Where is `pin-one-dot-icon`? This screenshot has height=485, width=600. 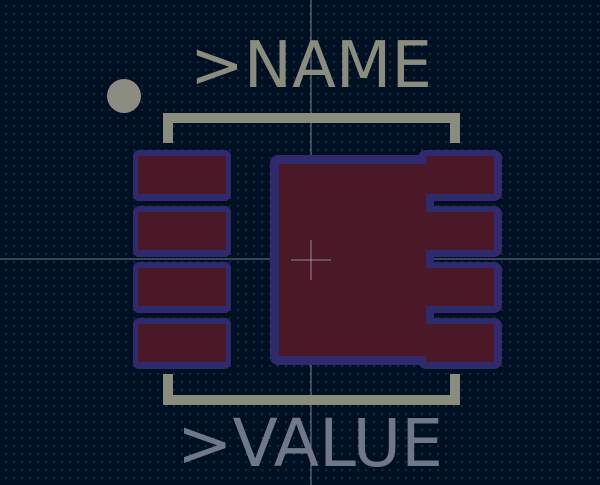
pin-one-dot-icon is located at coordinates (124, 96).